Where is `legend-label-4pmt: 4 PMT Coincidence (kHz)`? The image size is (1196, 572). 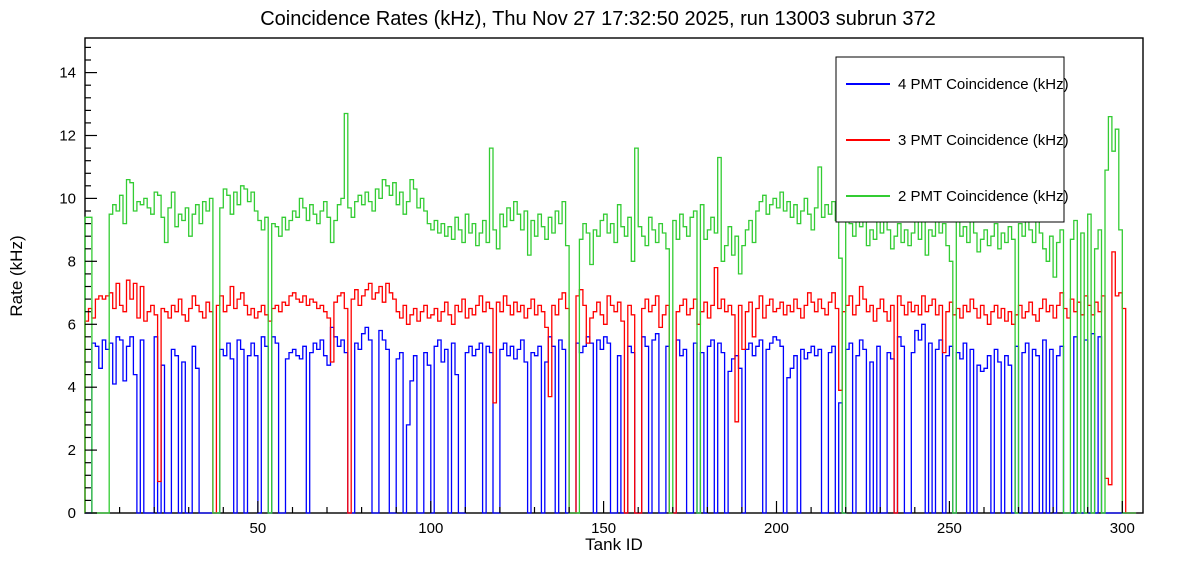 legend-label-4pmt: 4 PMT Coincidence (kHz) is located at coordinates (983, 84).